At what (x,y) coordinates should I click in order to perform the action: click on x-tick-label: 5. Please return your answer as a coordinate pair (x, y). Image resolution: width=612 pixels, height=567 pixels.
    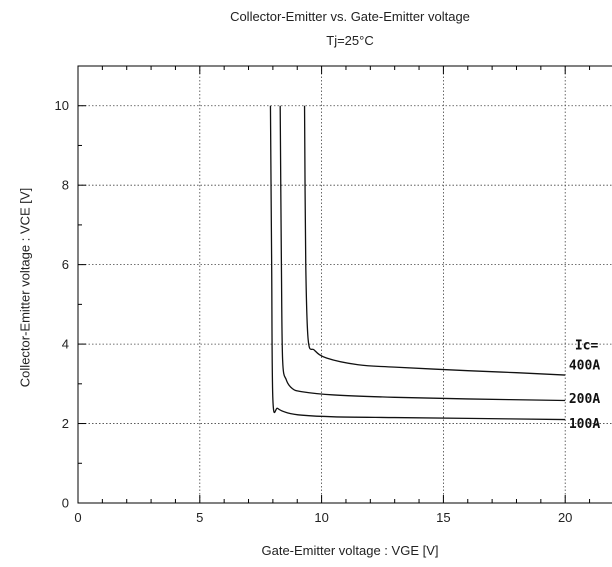
    Looking at the image, I should click on (199, 517).